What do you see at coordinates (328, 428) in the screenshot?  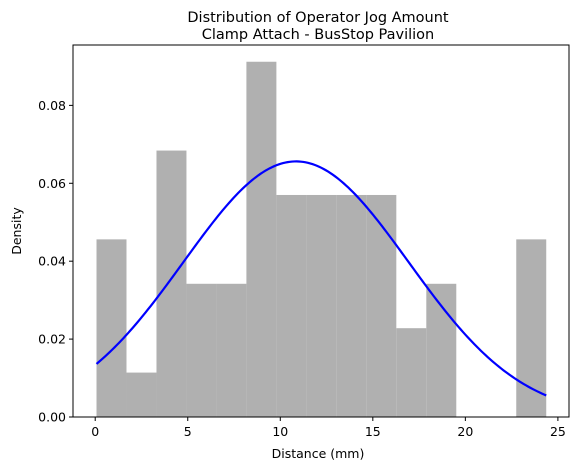 I see `x-axis-ticks: 0 5 10 15 20 25` at bounding box center [328, 428].